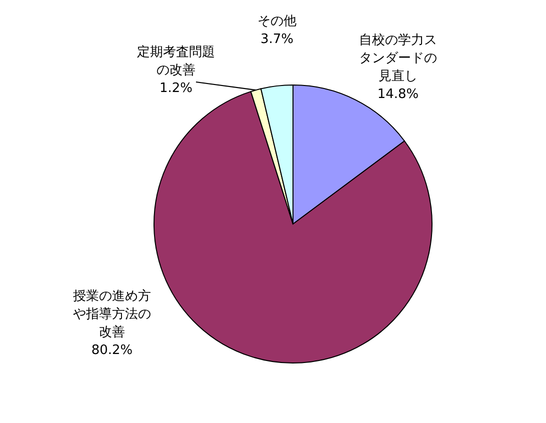  I want to click on slice-label: その他, so click(277, 21).